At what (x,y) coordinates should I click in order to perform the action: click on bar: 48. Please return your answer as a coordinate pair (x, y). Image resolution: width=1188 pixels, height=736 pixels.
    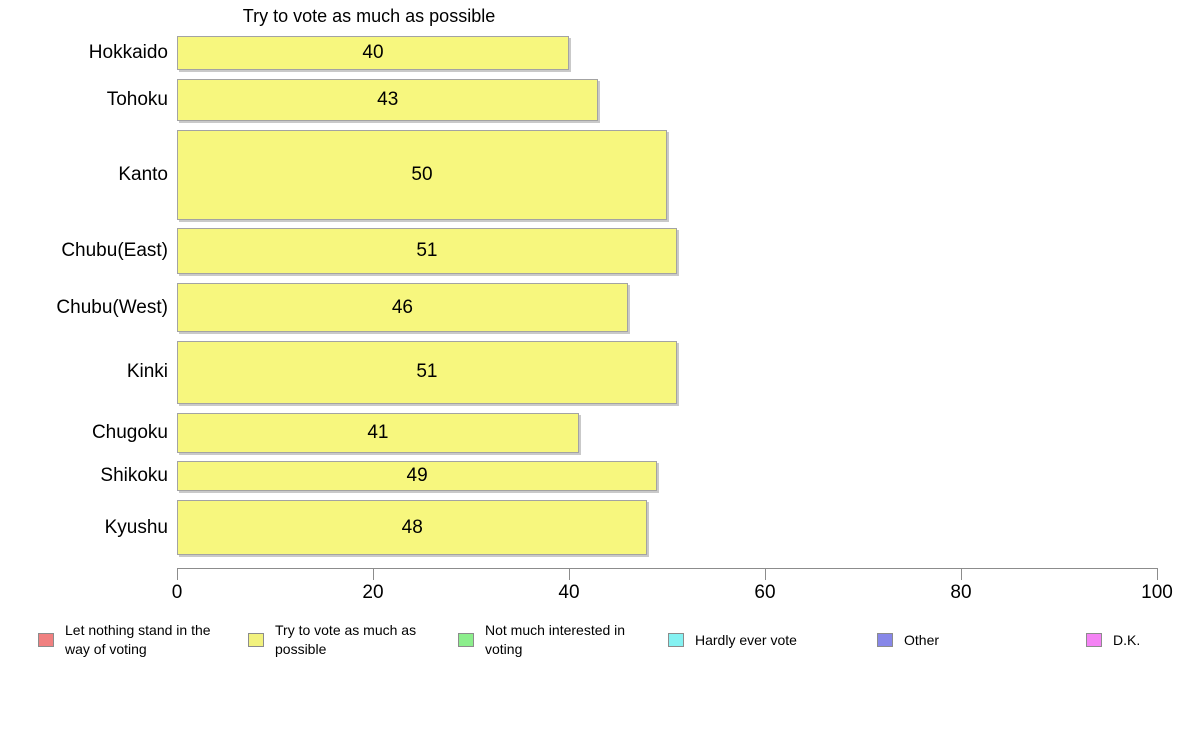
    Looking at the image, I should click on (412, 527).